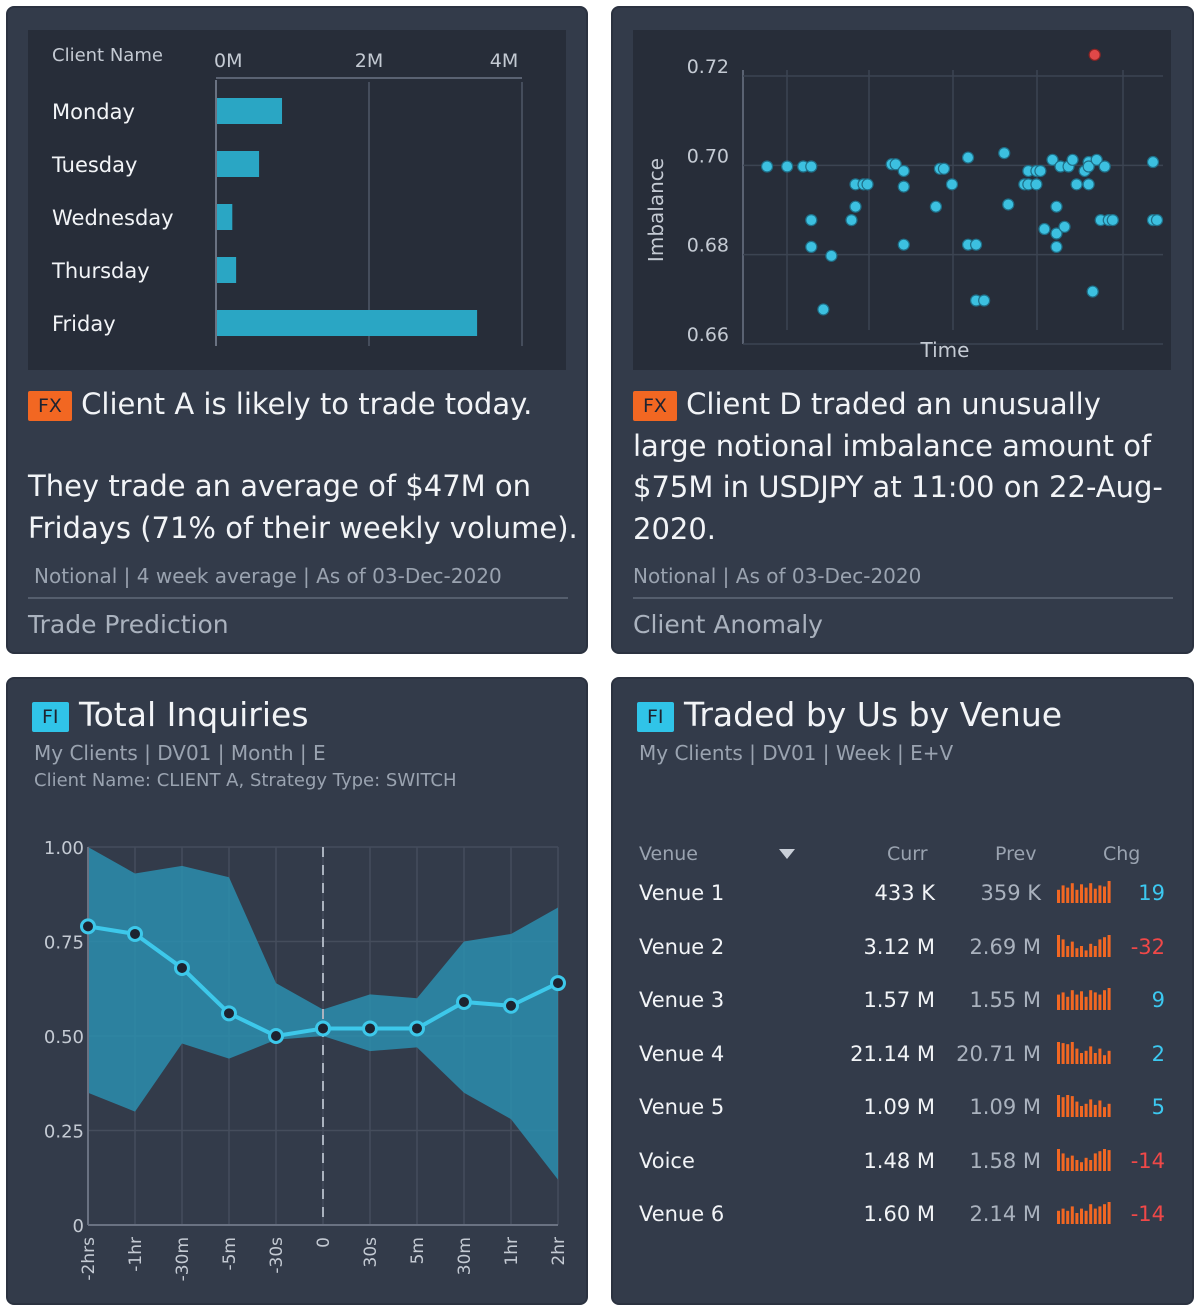 This screenshot has width=1200, height=1311. What do you see at coordinates (668, 854) in the screenshot?
I see `column-header-venue: Venue` at bounding box center [668, 854].